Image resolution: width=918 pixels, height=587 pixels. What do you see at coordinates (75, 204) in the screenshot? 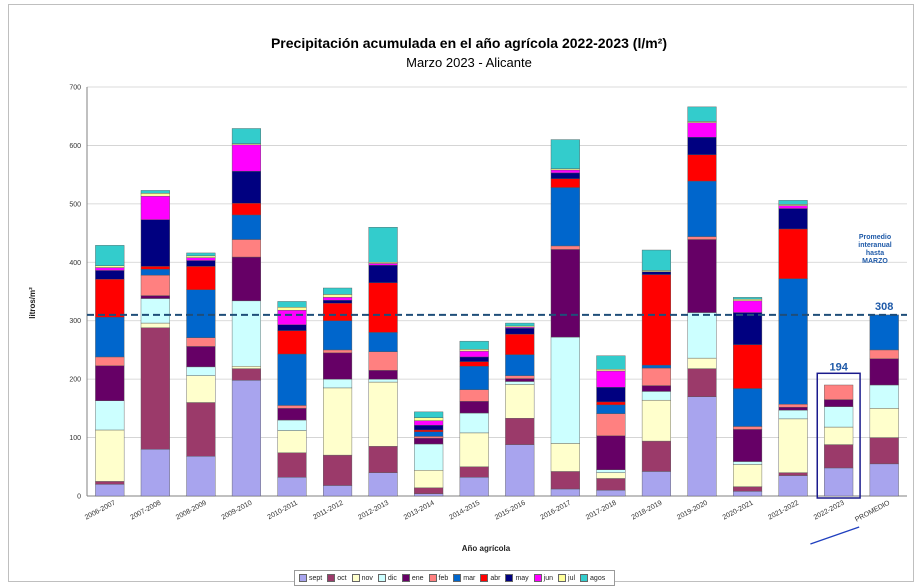
I see `y-tick-label: 500` at bounding box center [75, 204].